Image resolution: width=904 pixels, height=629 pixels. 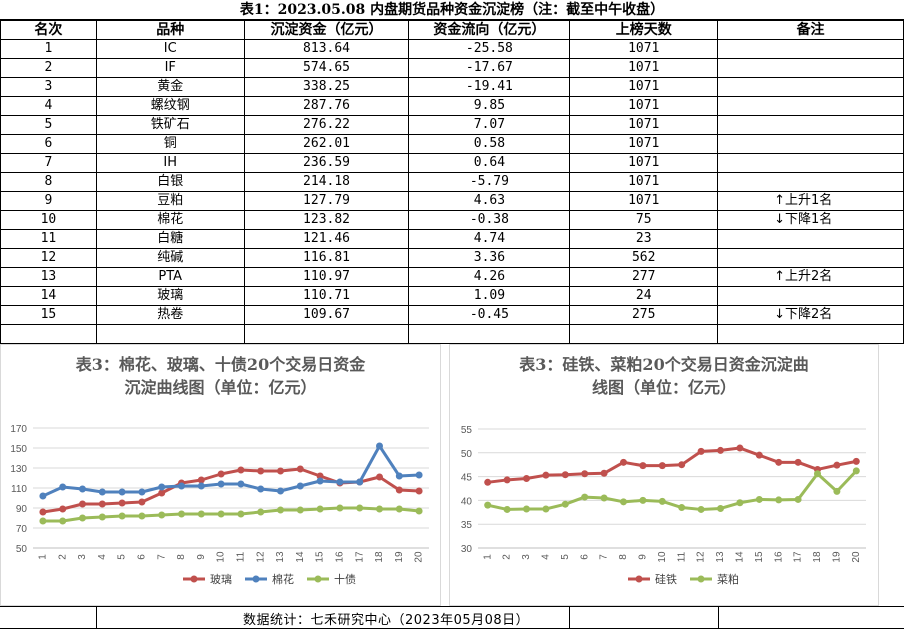 What do you see at coordinates (467, 525) in the screenshot?
I see `y-tick-label: 35` at bounding box center [467, 525].